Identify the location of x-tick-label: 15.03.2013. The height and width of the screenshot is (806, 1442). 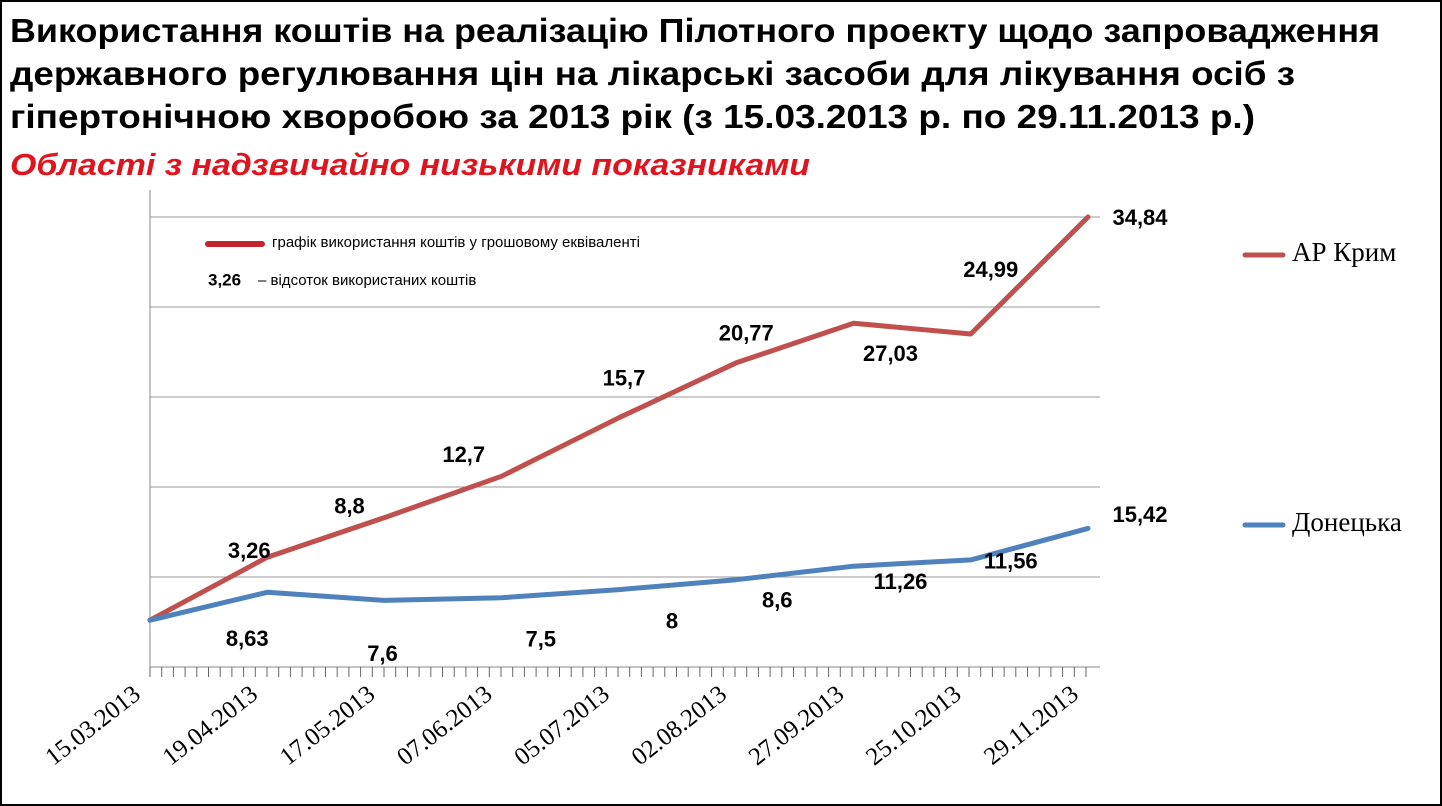
(92, 725).